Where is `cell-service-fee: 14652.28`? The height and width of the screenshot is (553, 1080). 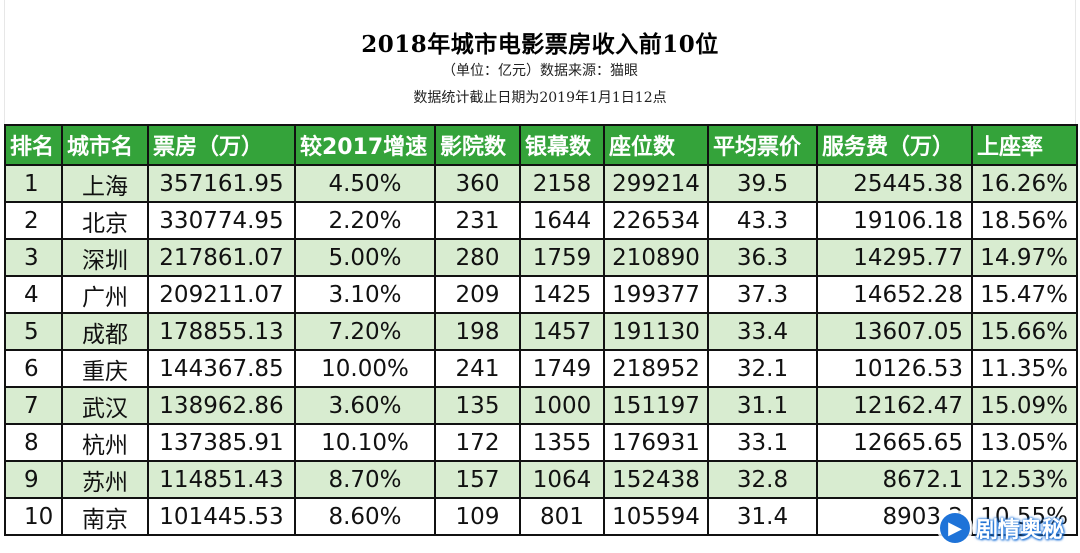
cell-service-fee: 14652.28 is located at coordinates (894, 294).